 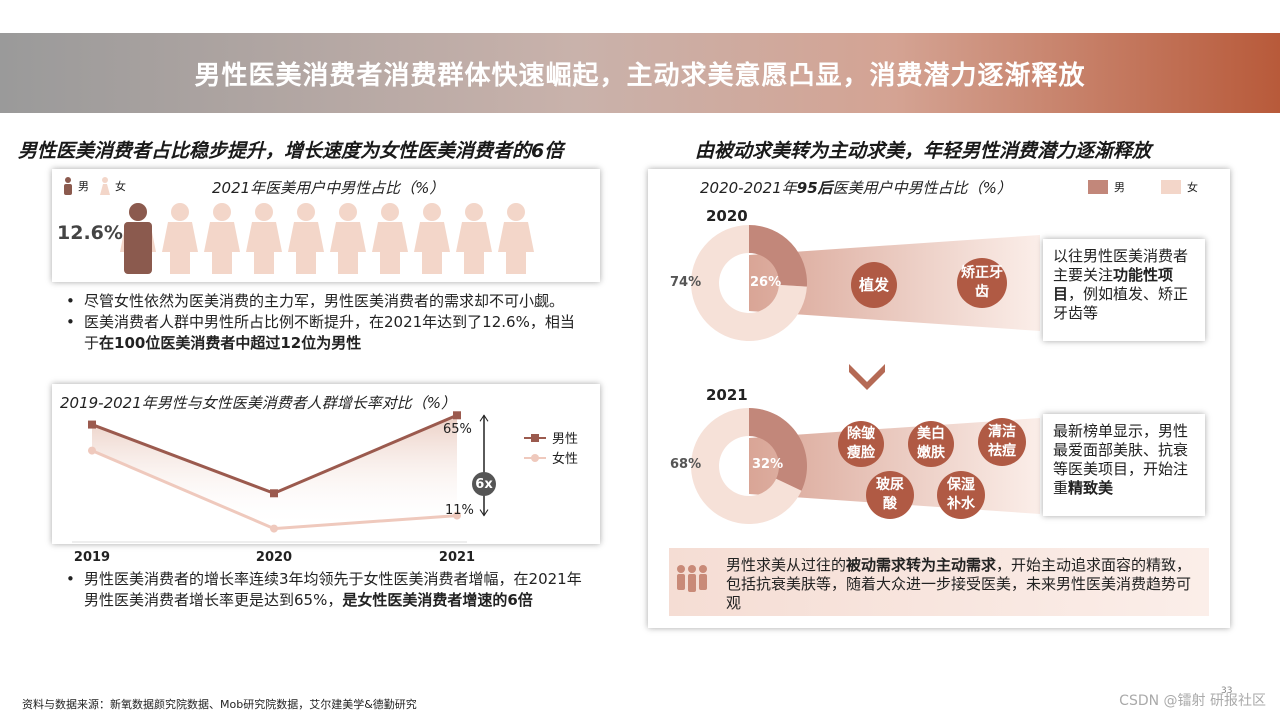 I want to click on donut-2021-female-label: 68%, so click(x=686, y=464).